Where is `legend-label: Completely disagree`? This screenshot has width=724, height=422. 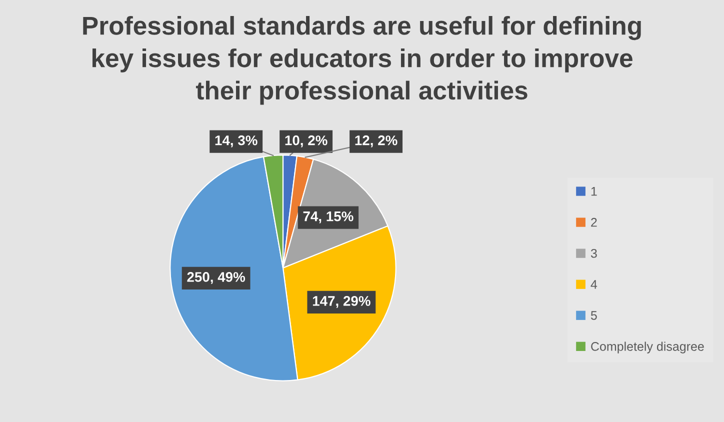 legend-label: Completely disagree is located at coordinates (647, 348).